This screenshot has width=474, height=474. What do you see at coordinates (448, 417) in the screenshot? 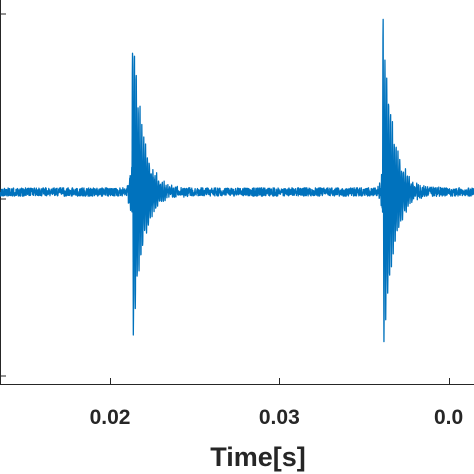
I see `x-tick-label: 0.0` at bounding box center [448, 417].